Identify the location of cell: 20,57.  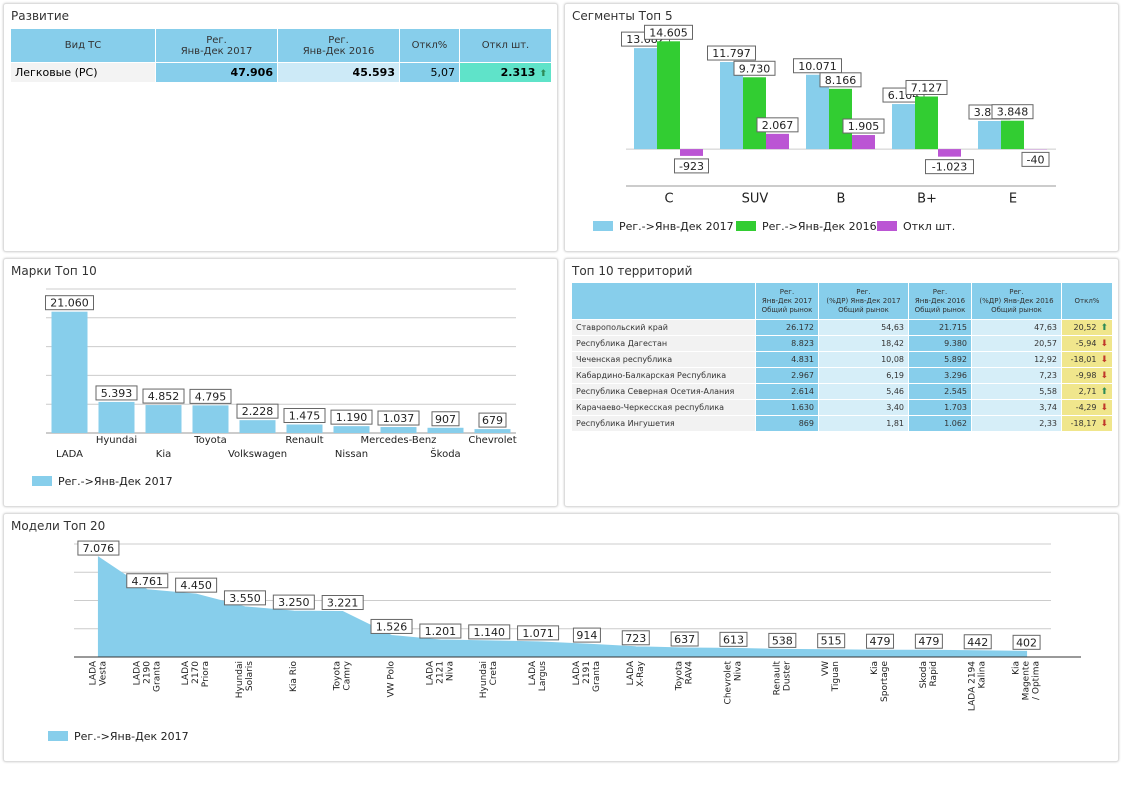
(1016, 343).